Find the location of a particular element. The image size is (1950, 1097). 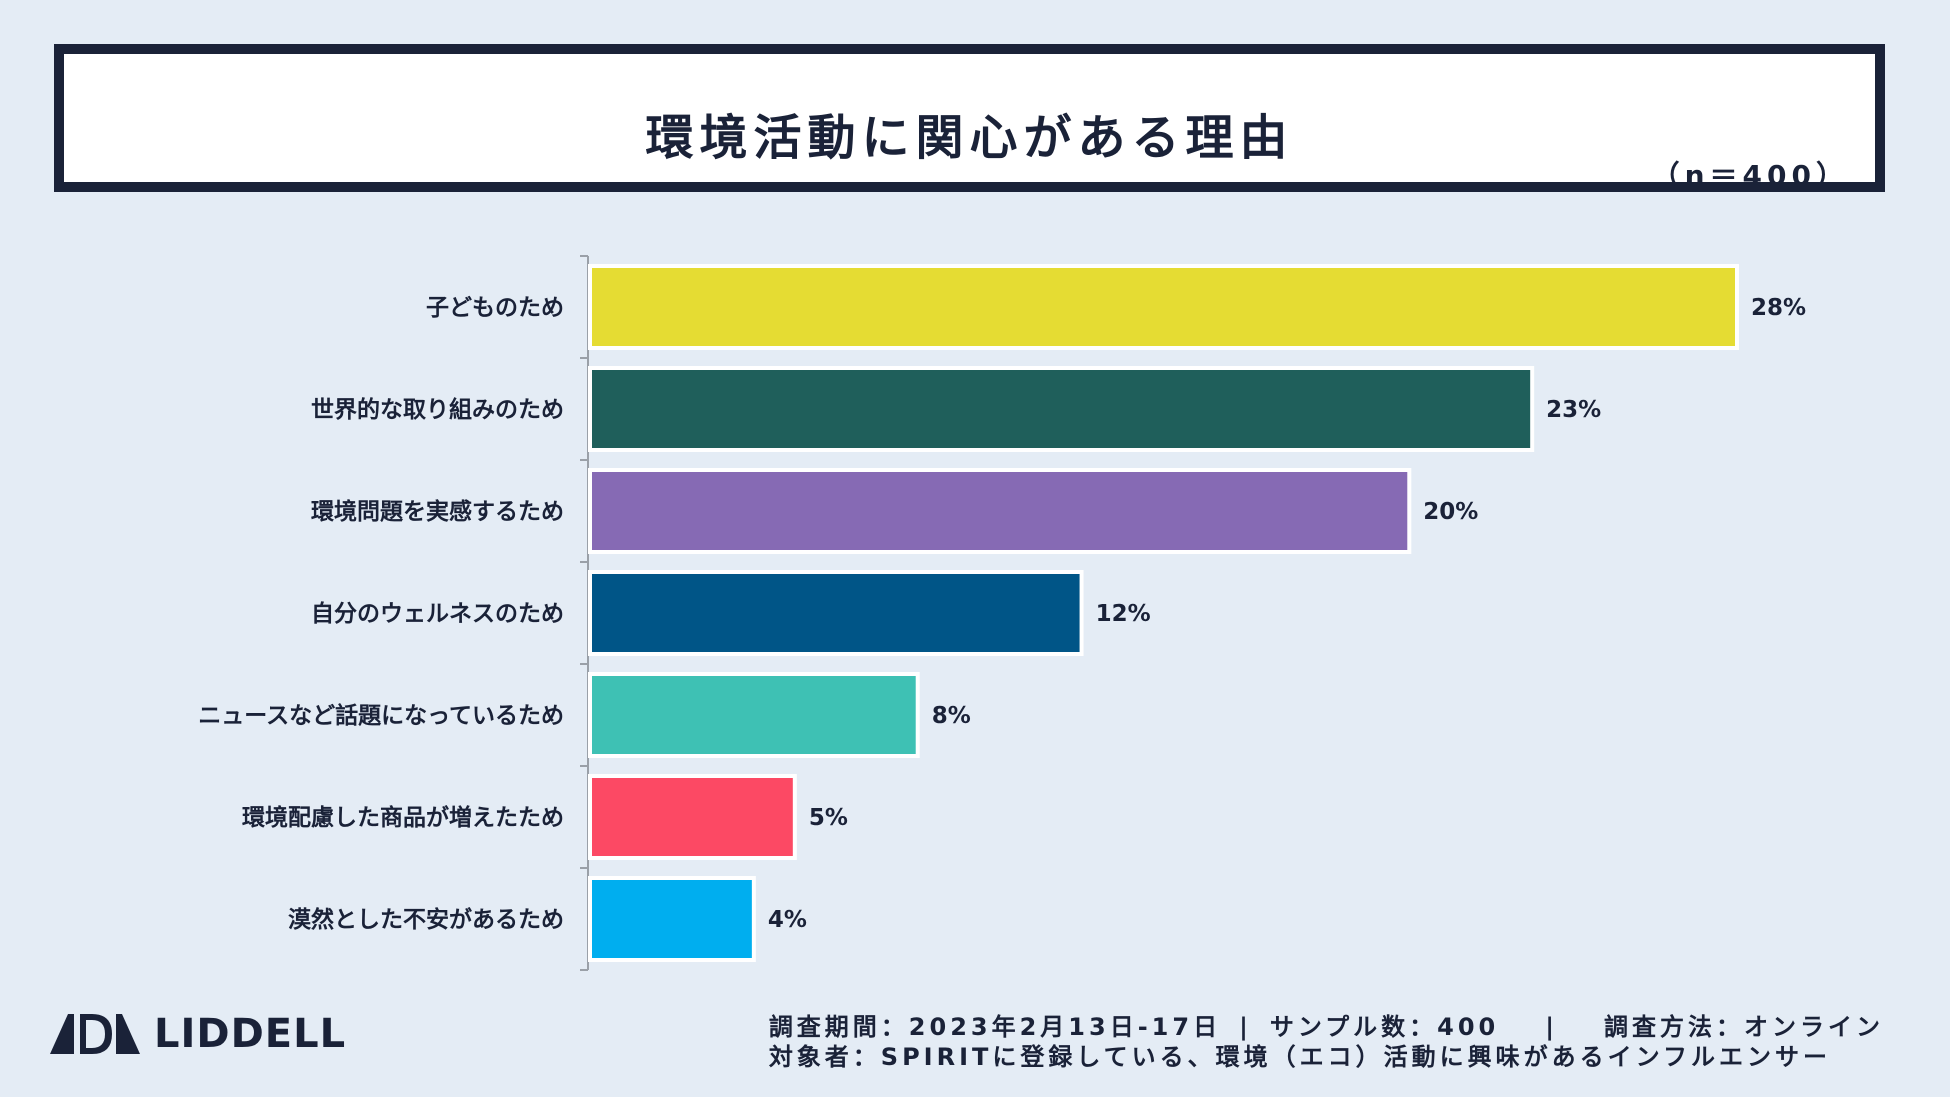

category-label: ニュースなど話題になっているため is located at coordinates (381, 715).